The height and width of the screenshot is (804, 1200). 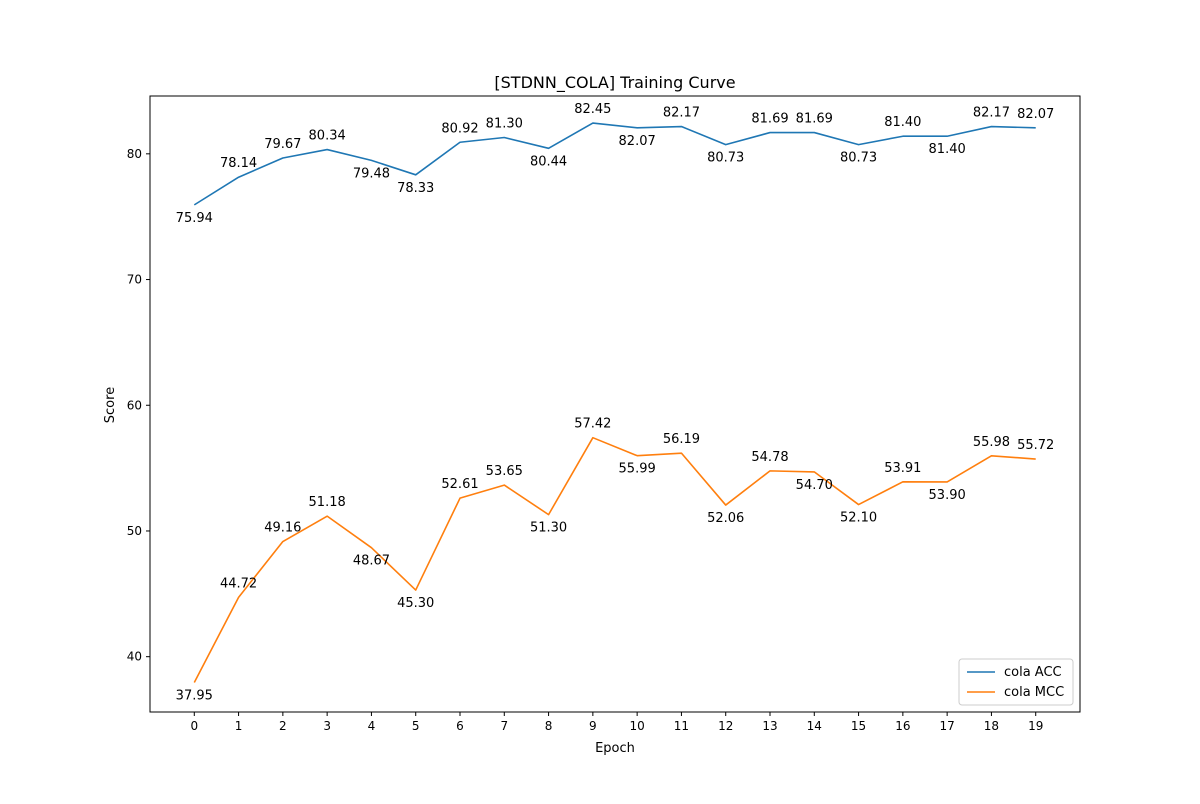 What do you see at coordinates (194, 726) in the screenshot?
I see `x-tick-label: 0` at bounding box center [194, 726].